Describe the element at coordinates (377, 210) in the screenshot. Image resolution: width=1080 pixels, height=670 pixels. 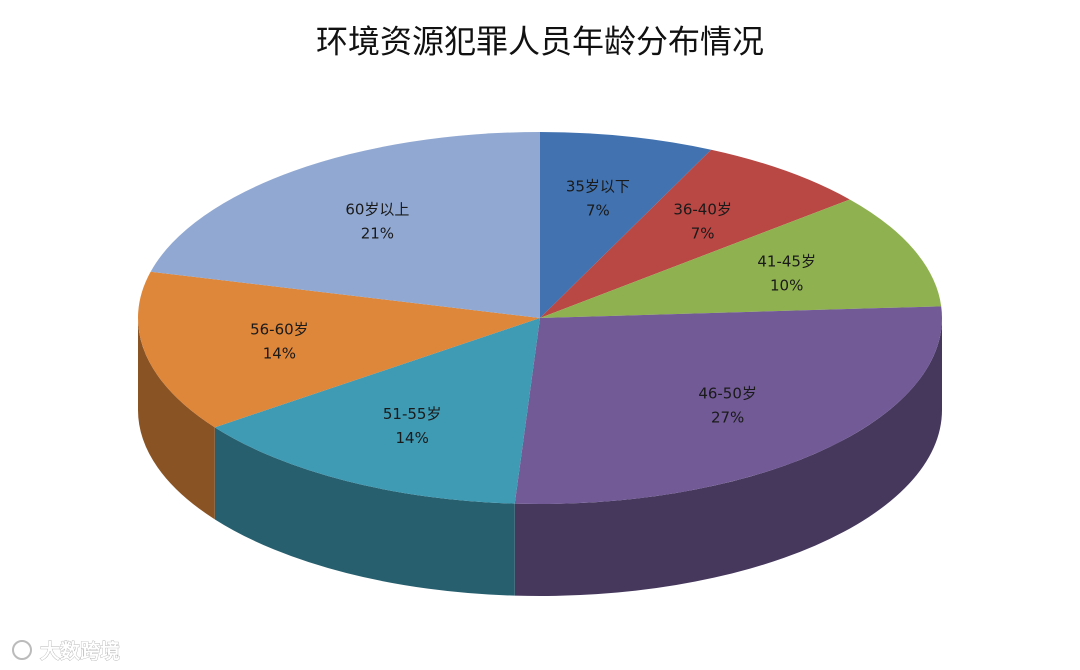
I see `slice-category: 60岁以上` at that location.